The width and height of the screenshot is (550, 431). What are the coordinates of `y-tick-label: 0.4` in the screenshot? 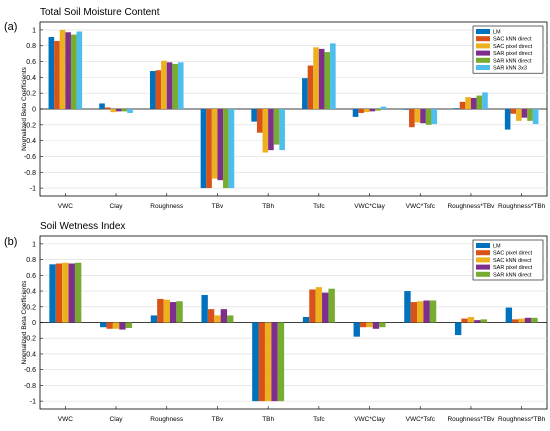 It's located at (31, 78).